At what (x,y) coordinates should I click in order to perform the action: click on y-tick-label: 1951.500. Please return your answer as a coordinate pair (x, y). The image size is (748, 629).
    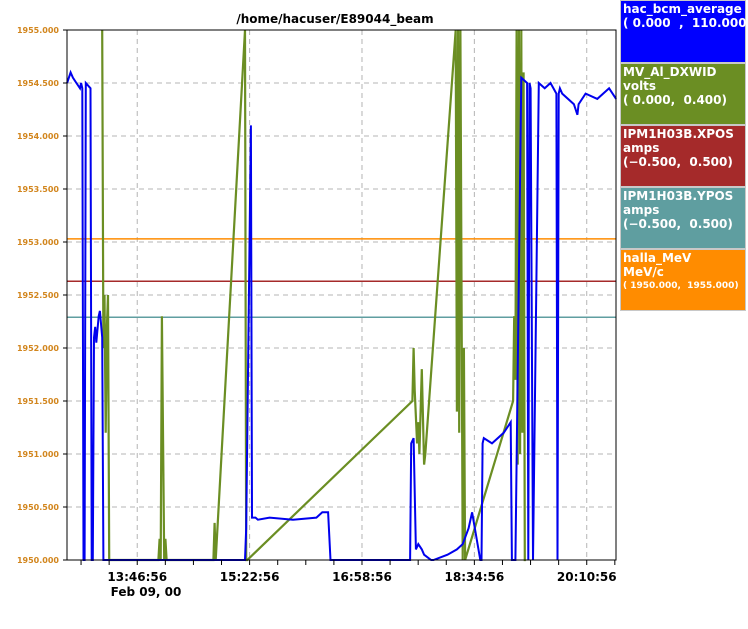
    Looking at the image, I should click on (38, 401).